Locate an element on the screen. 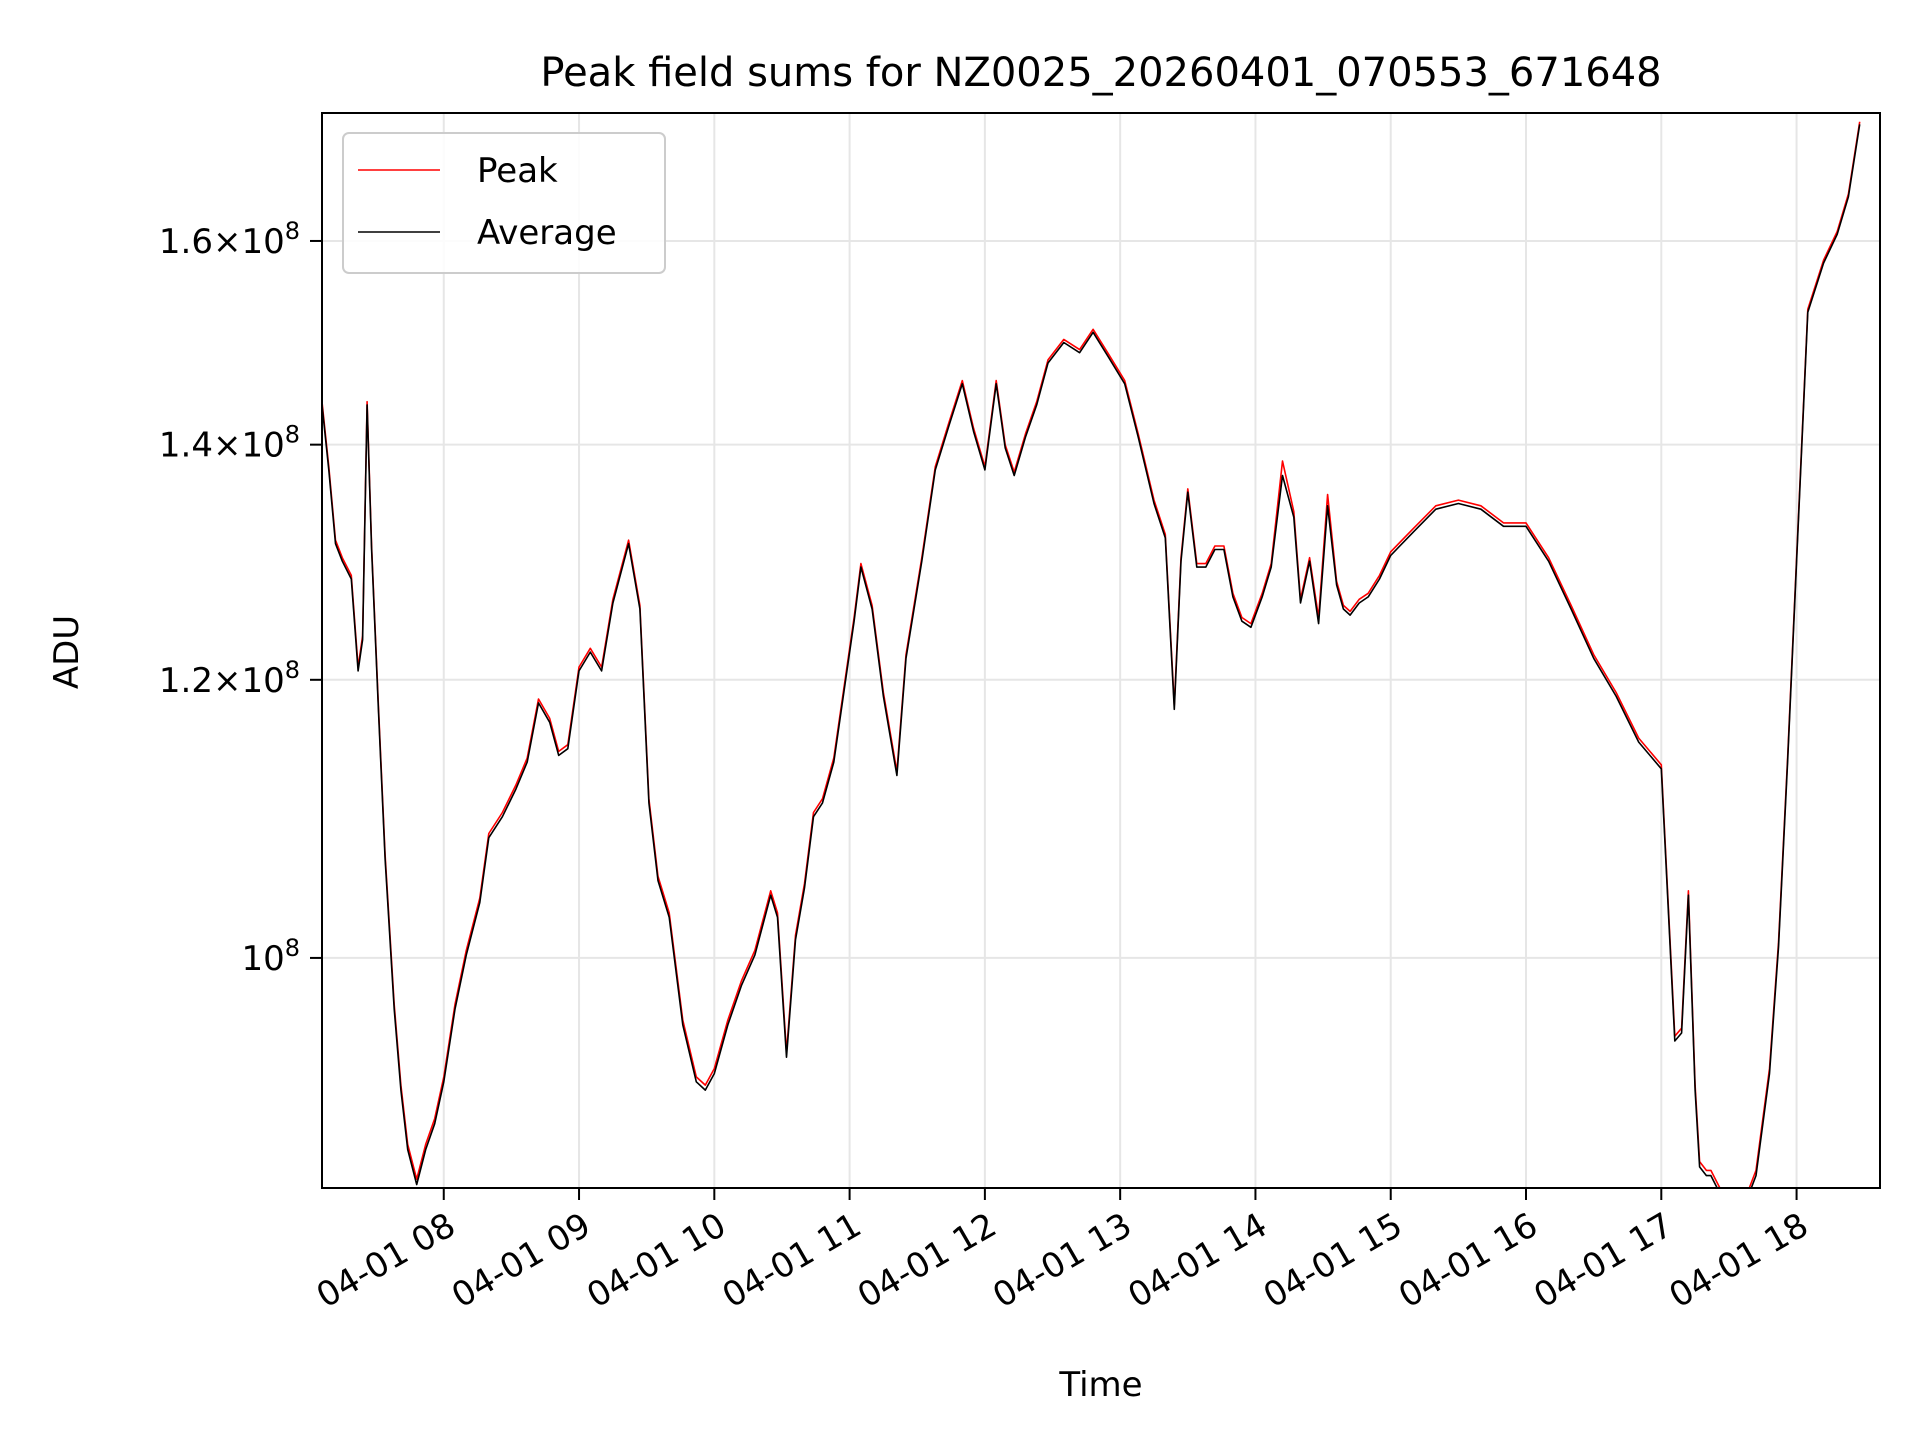 This screenshot has width=1920, height=1444. y-tick-mantissa: 1.4× is located at coordinates (200, 446).